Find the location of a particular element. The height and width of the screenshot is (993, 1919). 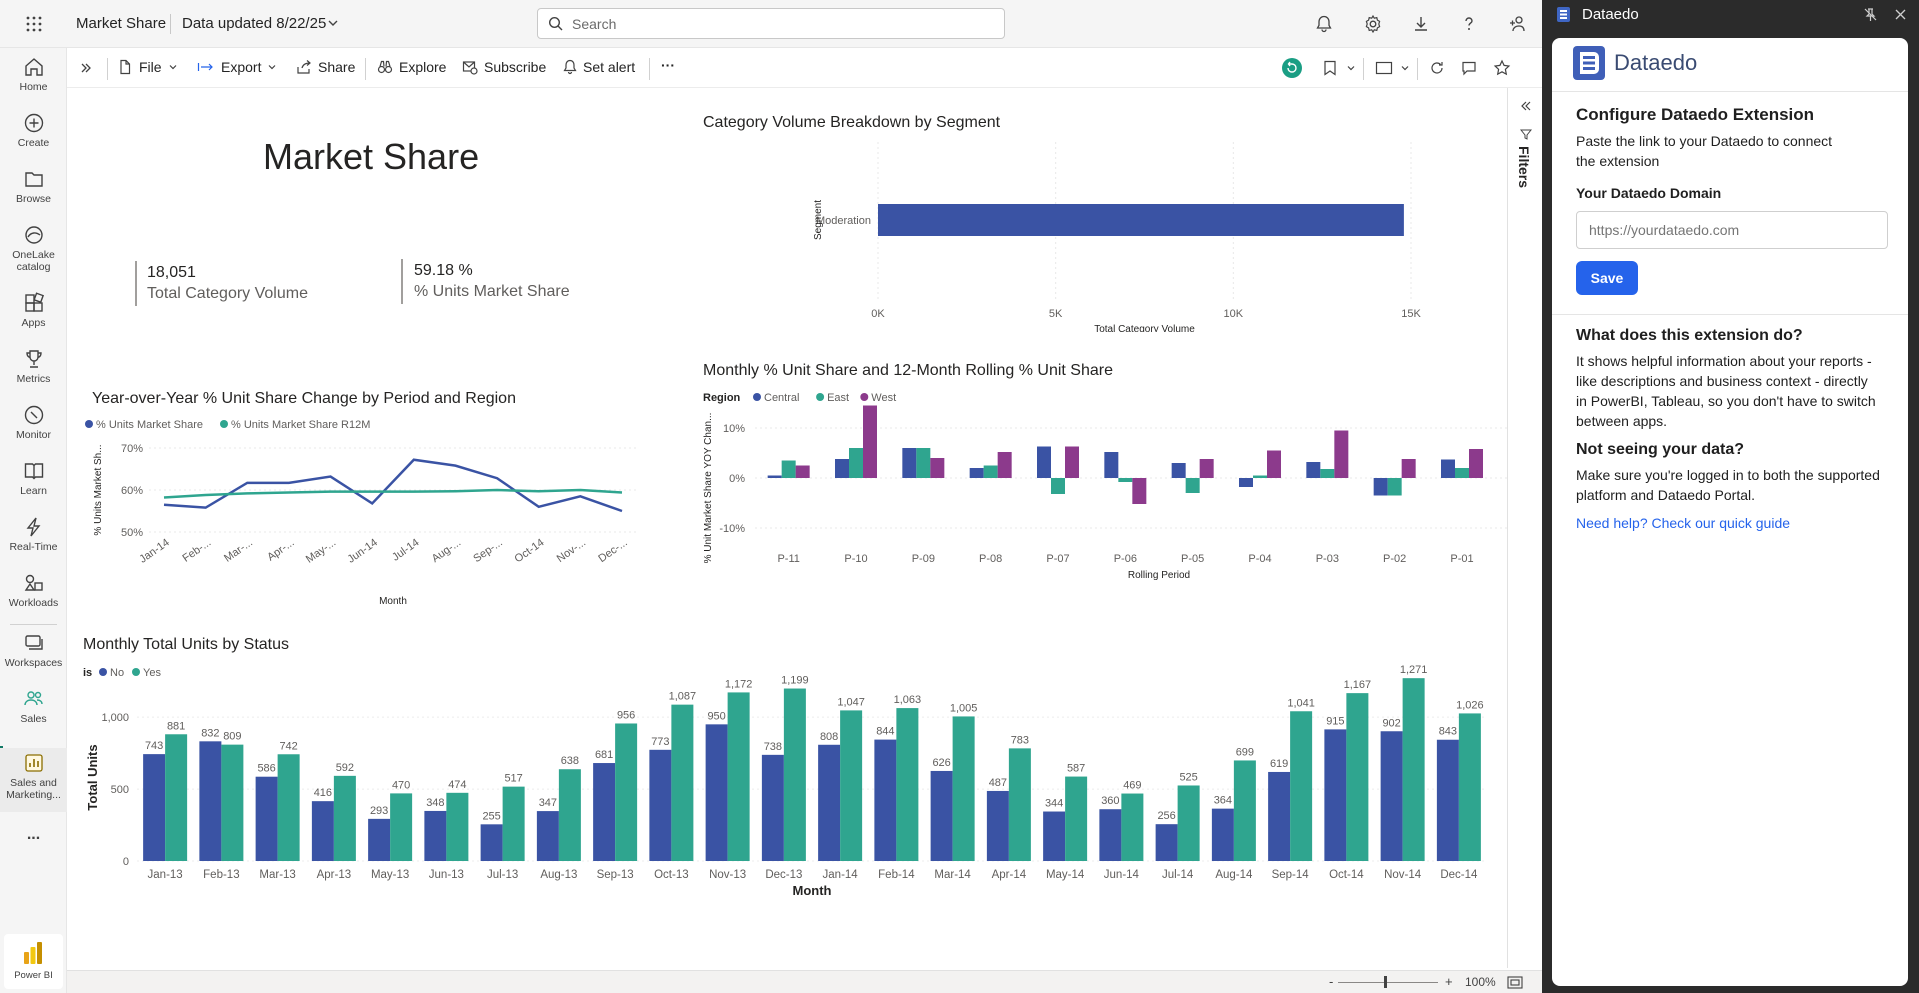

power-bi-switcher: Power BI is located at coordinates (33, 961).